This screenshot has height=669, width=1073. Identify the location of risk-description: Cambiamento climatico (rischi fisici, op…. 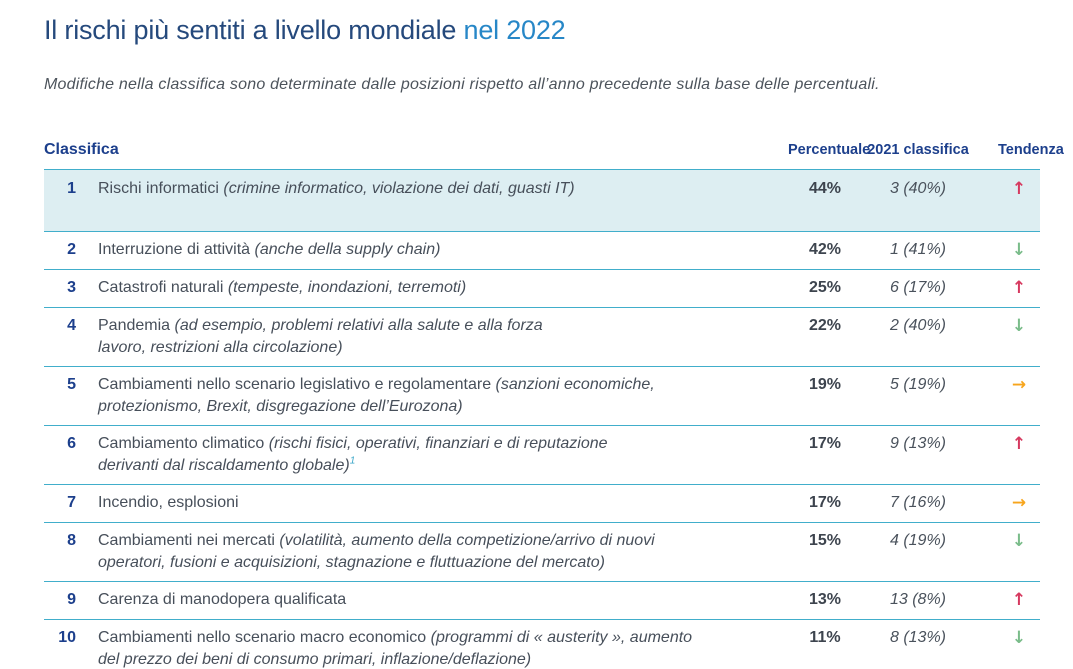
(443, 455).